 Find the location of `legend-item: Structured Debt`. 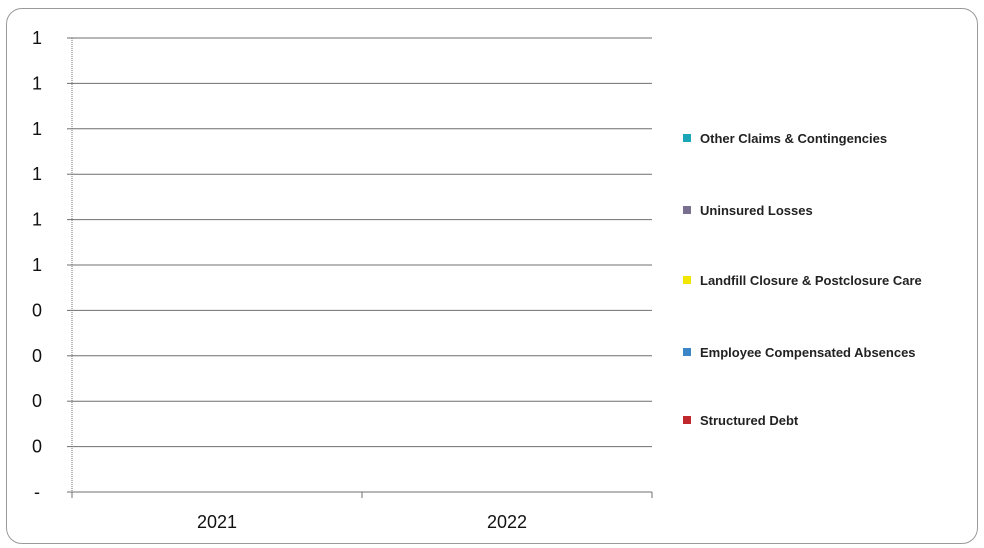

legend-item: Structured Debt is located at coordinates (740, 420).